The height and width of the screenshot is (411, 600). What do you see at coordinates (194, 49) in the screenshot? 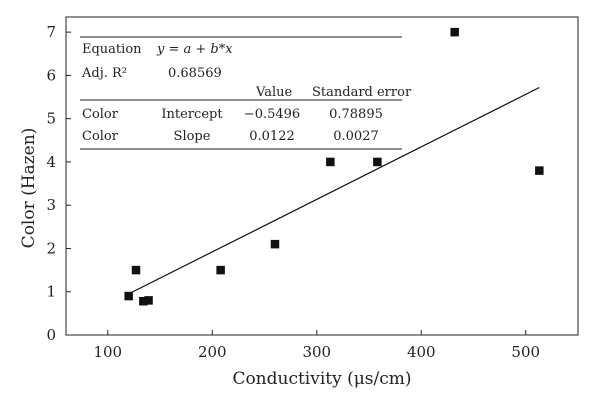
I see `equation-text: y = a + b*x` at bounding box center [194, 49].